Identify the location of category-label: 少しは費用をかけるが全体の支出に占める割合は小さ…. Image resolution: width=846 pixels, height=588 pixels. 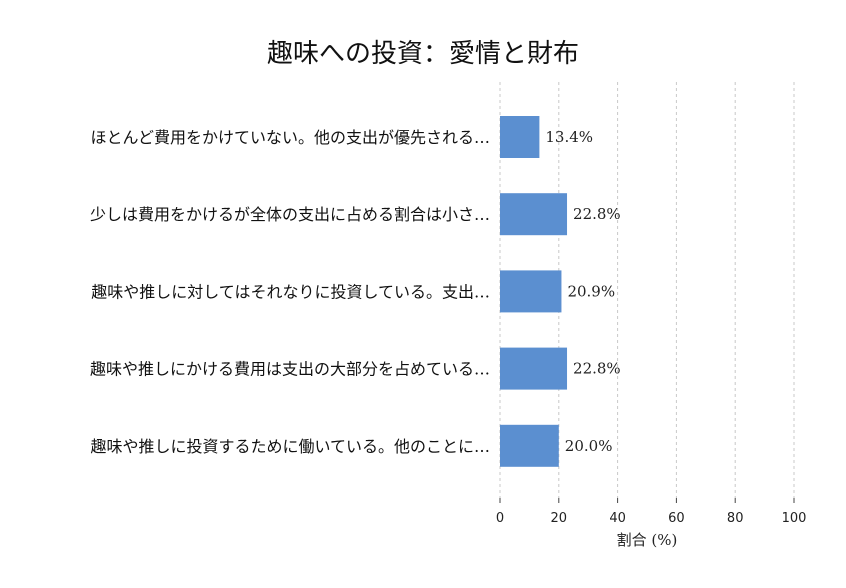
(290, 214).